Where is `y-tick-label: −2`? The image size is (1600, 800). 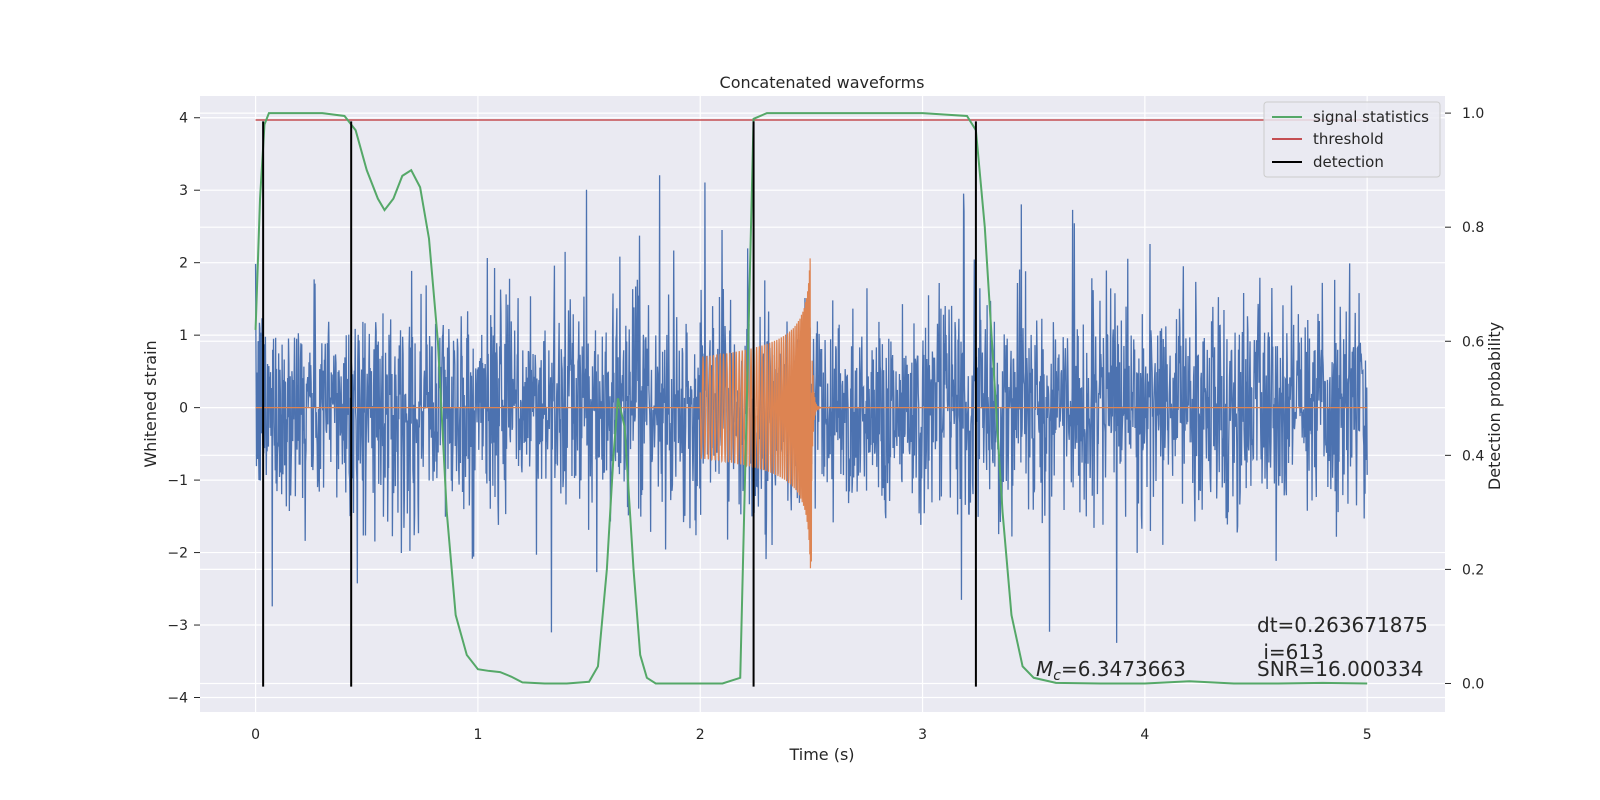 y-tick-label: −2 is located at coordinates (177, 554).